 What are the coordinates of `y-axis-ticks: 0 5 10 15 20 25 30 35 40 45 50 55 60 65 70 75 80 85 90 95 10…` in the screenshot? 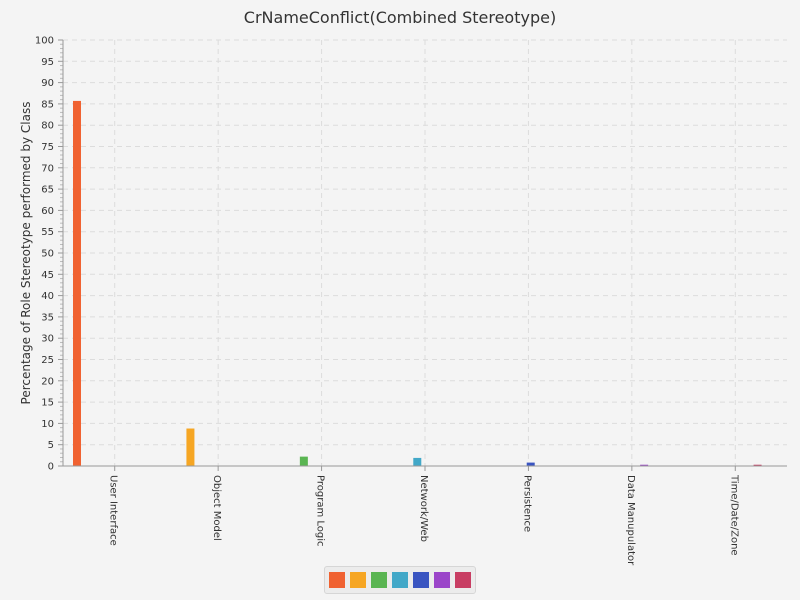 It's located at (49, 254).